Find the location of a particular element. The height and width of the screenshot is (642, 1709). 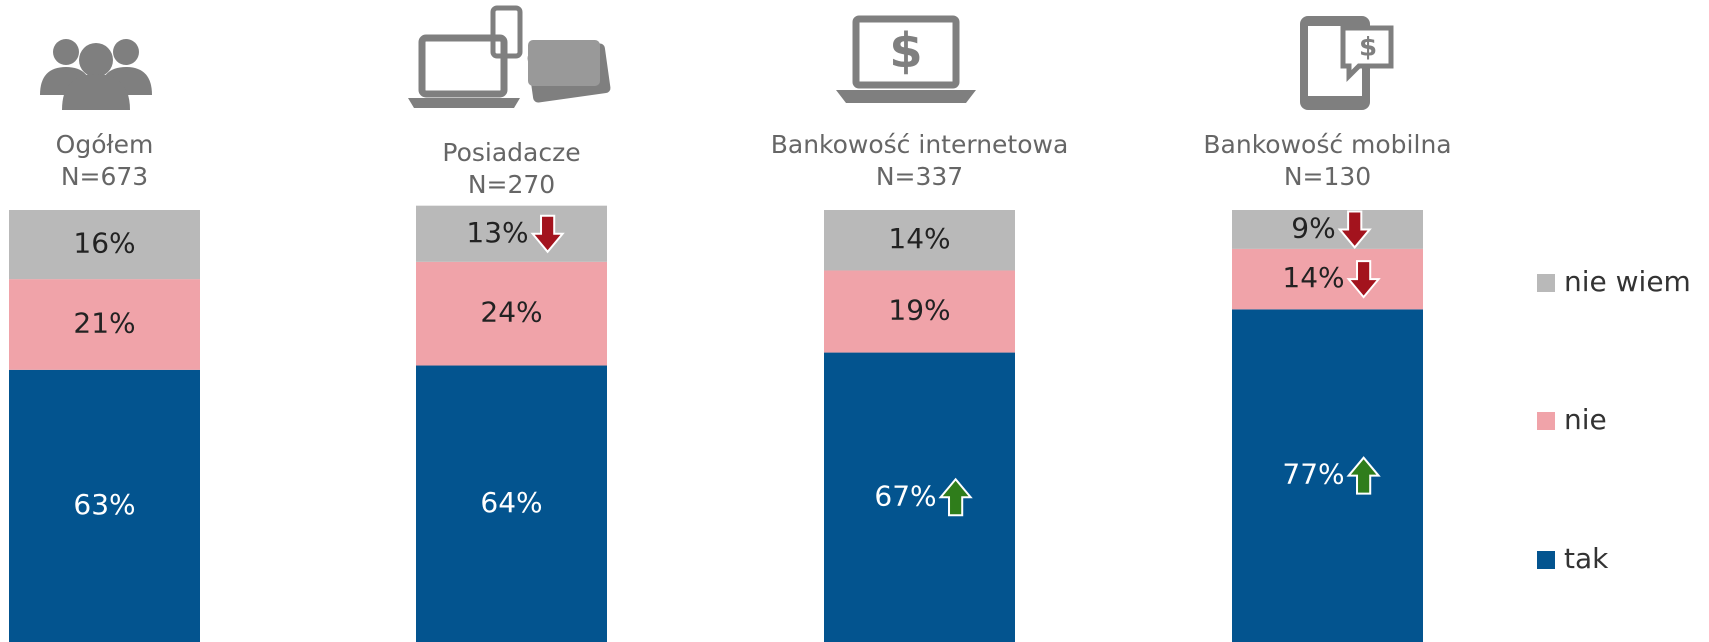

value-label: 21% is located at coordinates (104, 322).